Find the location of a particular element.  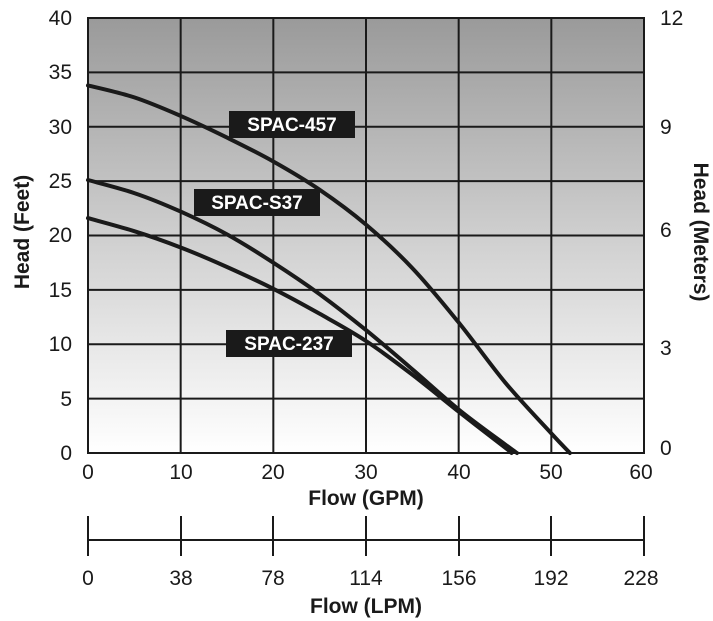

x-tick: 50 is located at coordinates (550, 472).